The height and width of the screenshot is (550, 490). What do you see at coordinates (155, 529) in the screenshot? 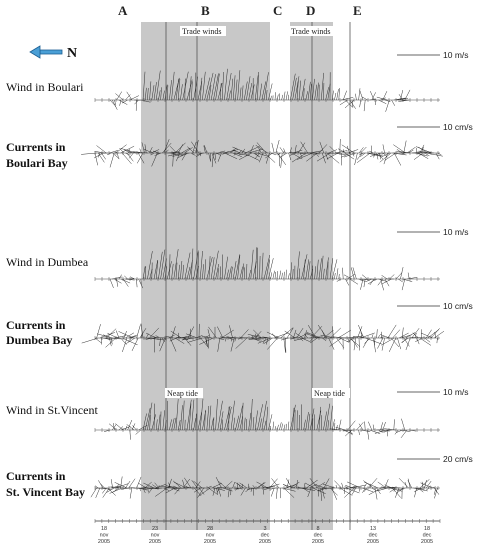
I see `date-tick-day: 23` at bounding box center [155, 529].